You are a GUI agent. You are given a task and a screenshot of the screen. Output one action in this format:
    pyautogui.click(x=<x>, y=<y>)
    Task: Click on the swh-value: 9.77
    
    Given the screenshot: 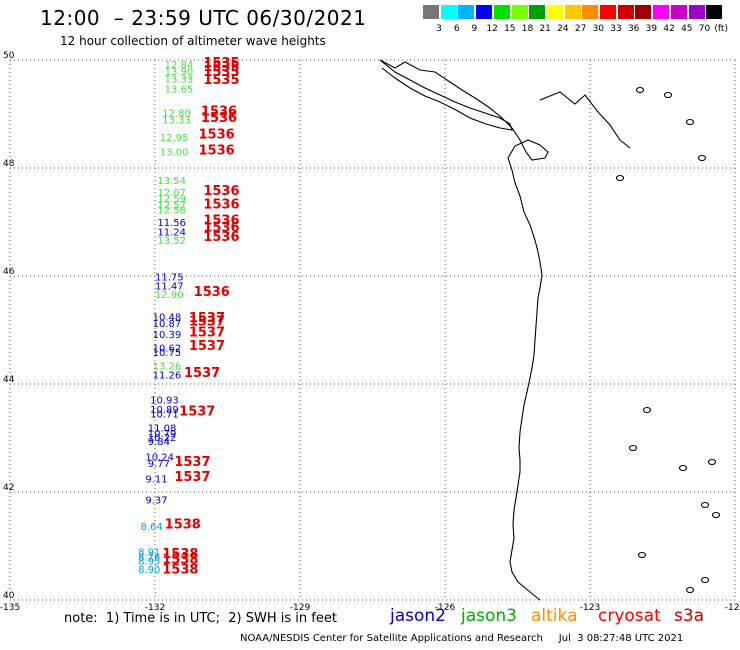 What is the action you would take?
    pyautogui.click(x=159, y=464)
    